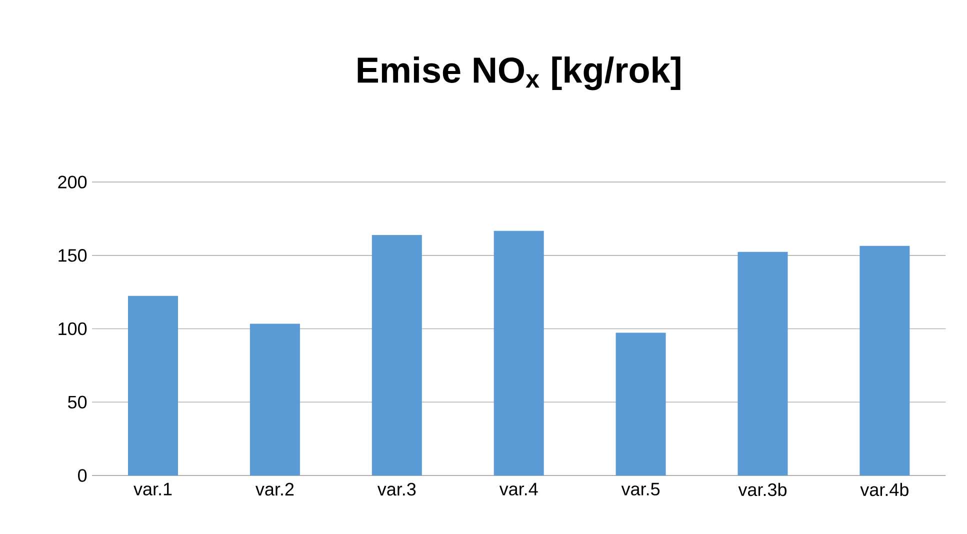 Image resolution: width=967 pixels, height=534 pixels. I want to click on x-tick-label: var.3, so click(396, 489).